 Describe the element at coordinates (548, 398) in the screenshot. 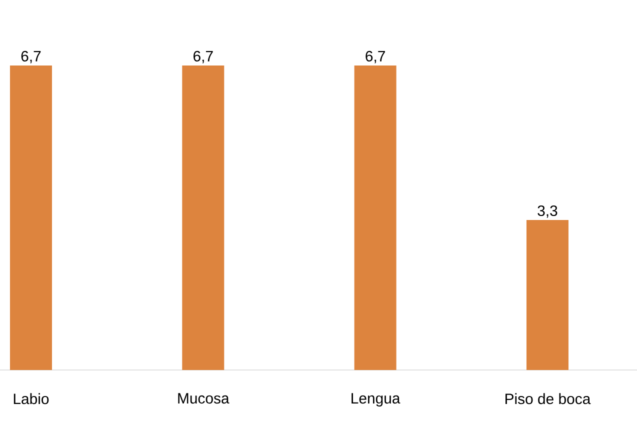

I see `x-tick-label: Piso de boca` at that location.